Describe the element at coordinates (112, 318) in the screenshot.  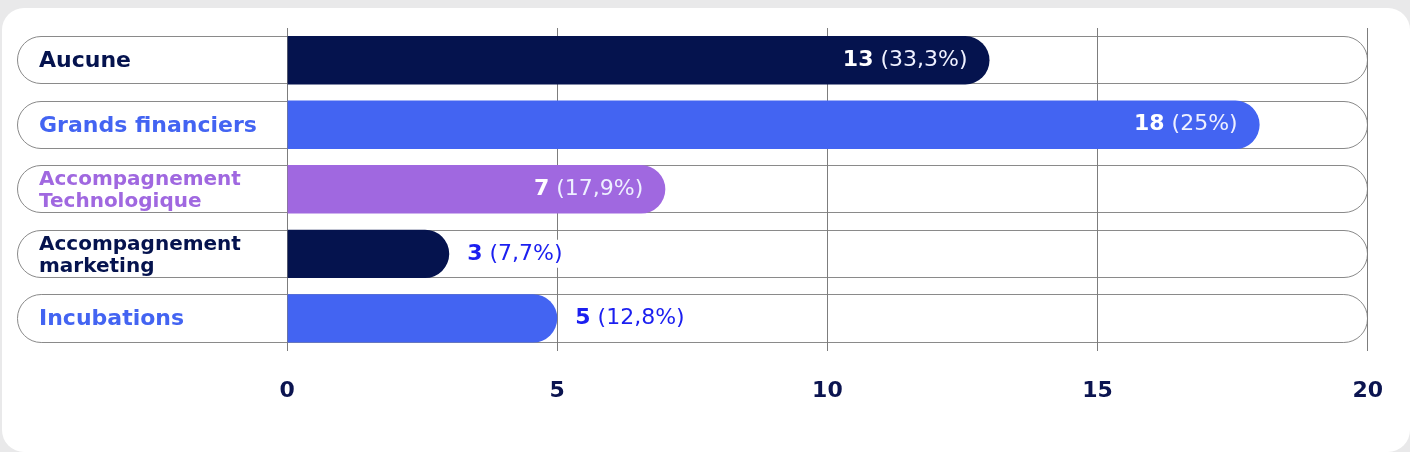
I see `y-tick-label: Incubations` at that location.